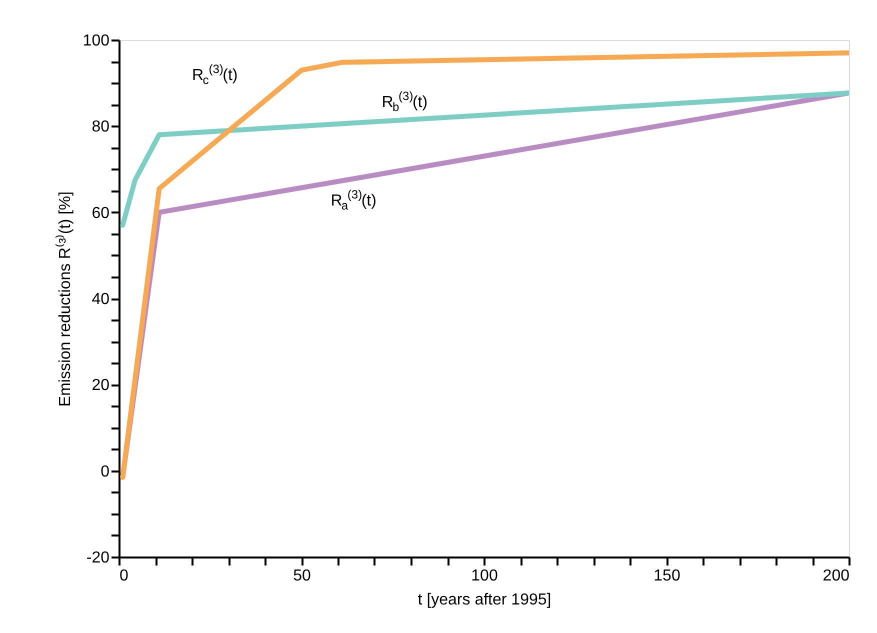  I want to click on y-tick-label: -20, so click(98, 558).